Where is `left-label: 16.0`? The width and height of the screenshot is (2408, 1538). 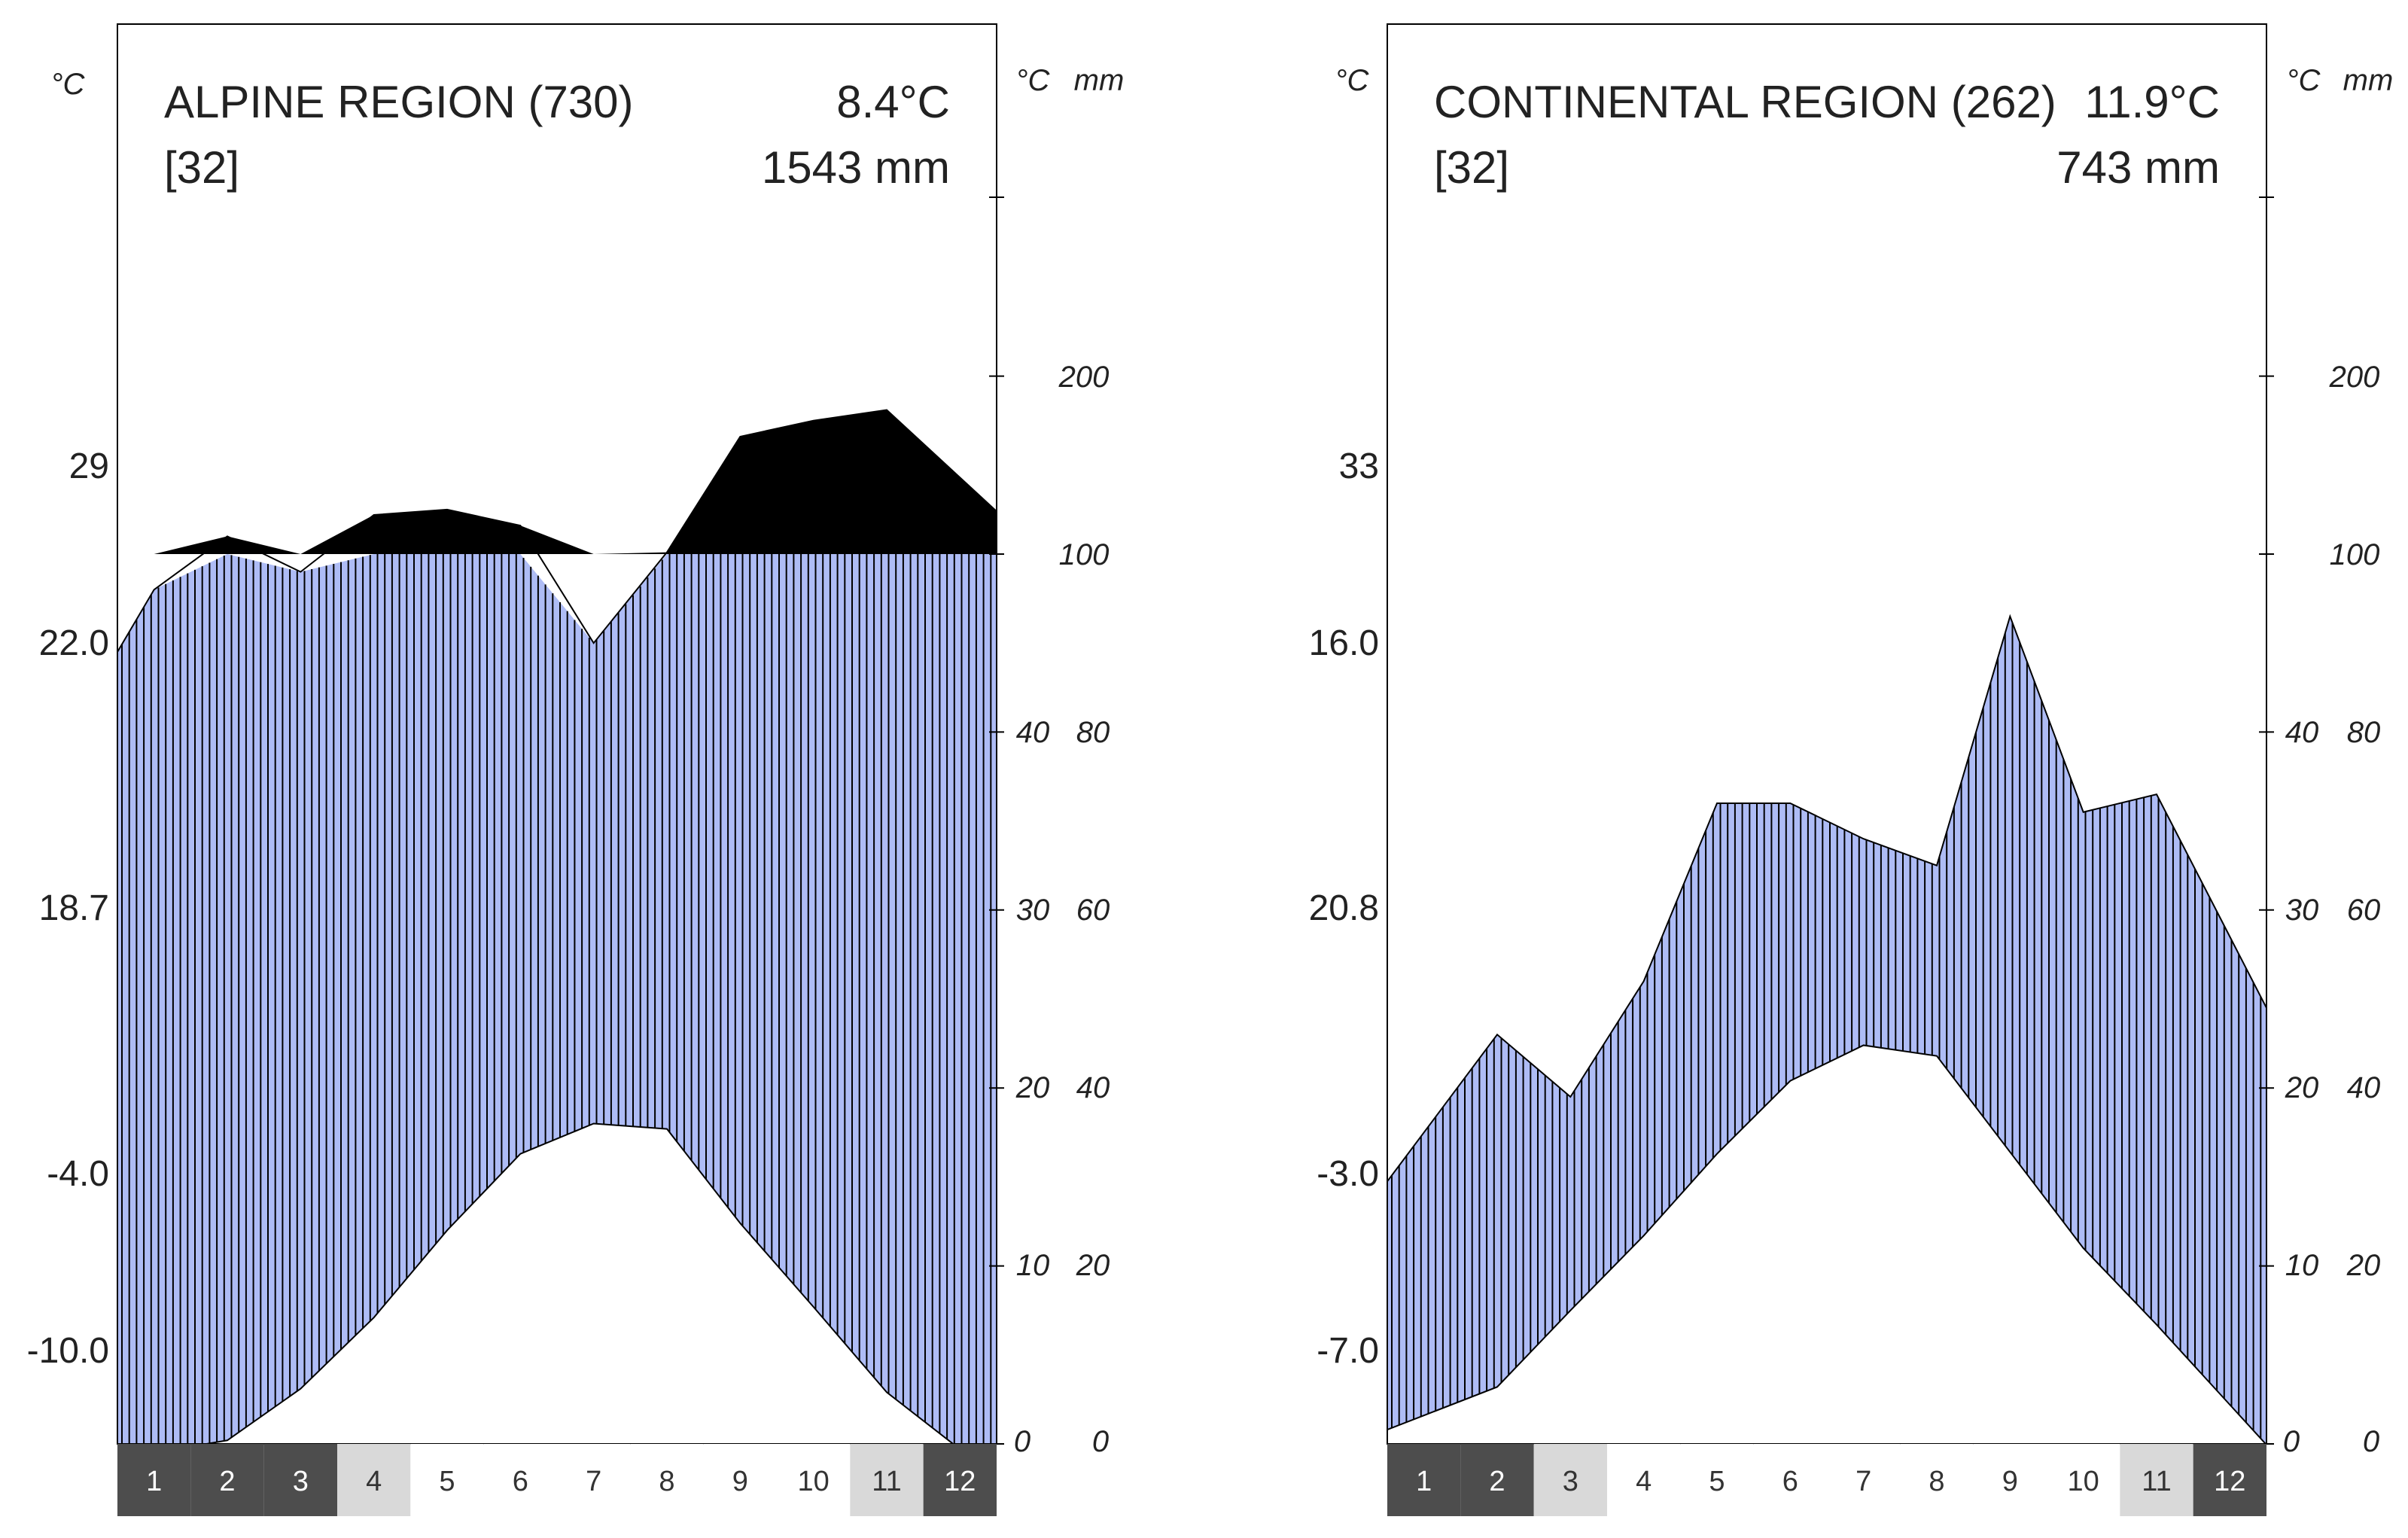 left-label: 16.0 is located at coordinates (1344, 643).